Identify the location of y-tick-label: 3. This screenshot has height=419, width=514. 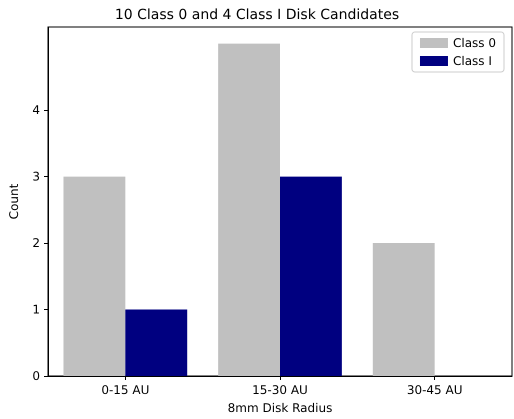
(36, 177).